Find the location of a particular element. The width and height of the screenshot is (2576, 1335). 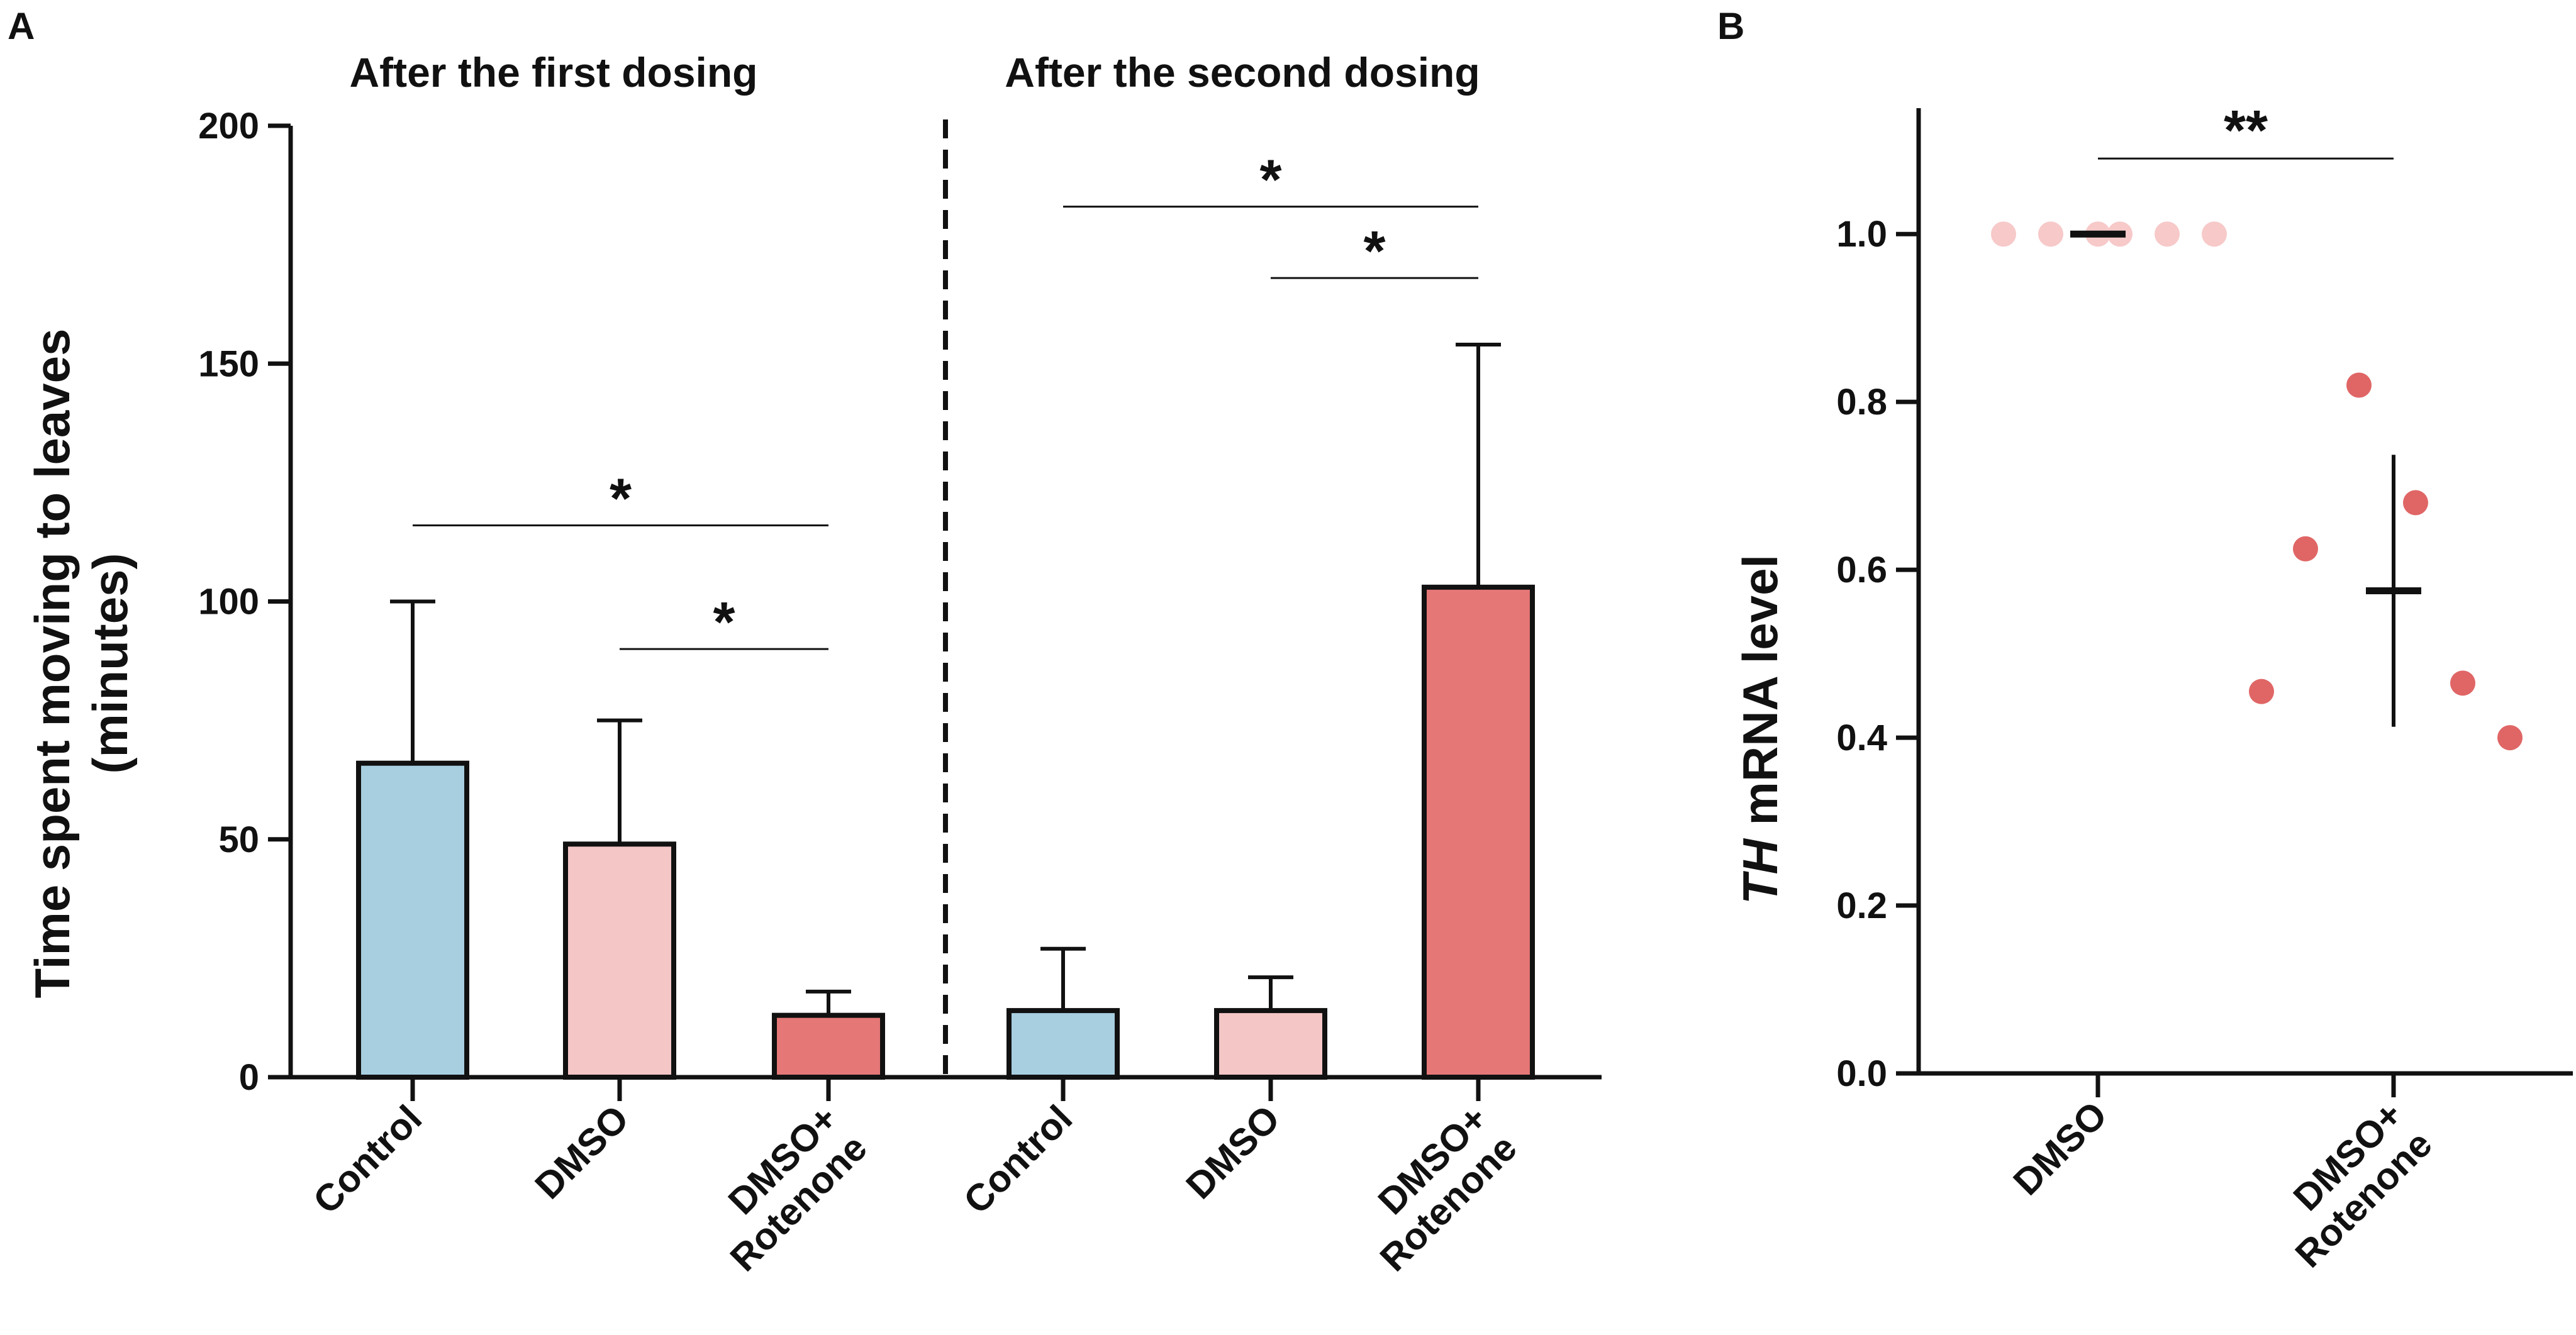

panel-b-label: B is located at coordinates (1730, 26).